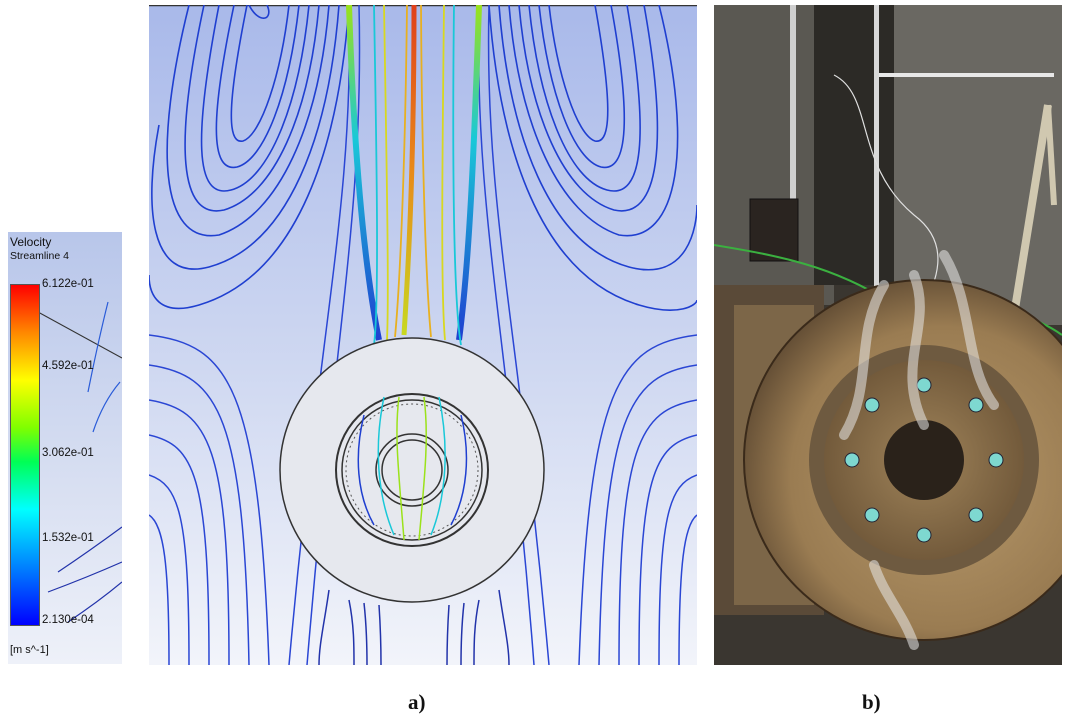 The width and height of the screenshot is (1074, 720). I want to click on legend-tick-max: 6.122e-01, so click(68, 284).